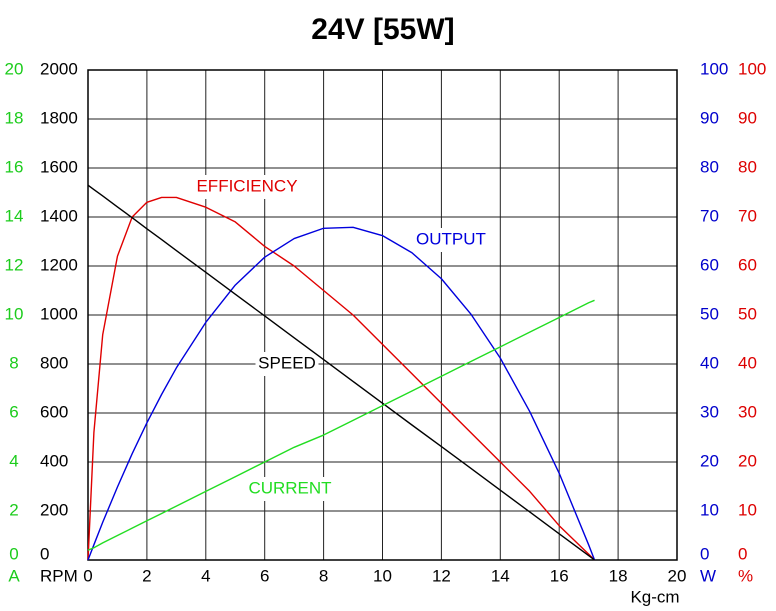  What do you see at coordinates (618, 575) in the screenshot?
I see `x-tick-label: 18` at bounding box center [618, 575].